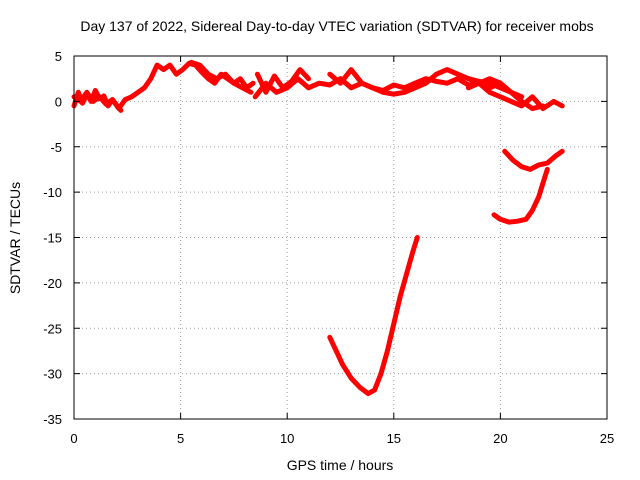 The height and width of the screenshot is (480, 640). Describe the element at coordinates (52, 374) in the screenshot. I see `y-tick-label: -30` at that location.